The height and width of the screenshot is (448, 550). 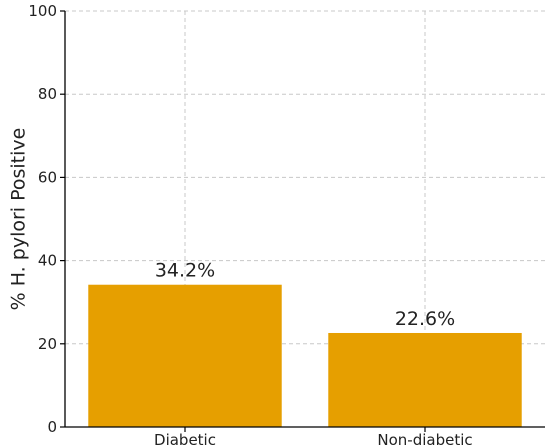 I want to click on y-tick-label: 100, so click(x=42, y=11).